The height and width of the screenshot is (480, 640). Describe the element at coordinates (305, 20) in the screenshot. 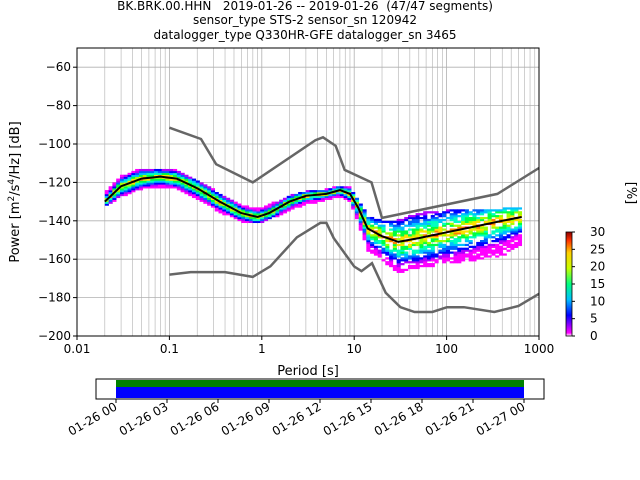

I see `chart-title-line-2: sensor_type STS-2 sensor_sn 120942` at that location.